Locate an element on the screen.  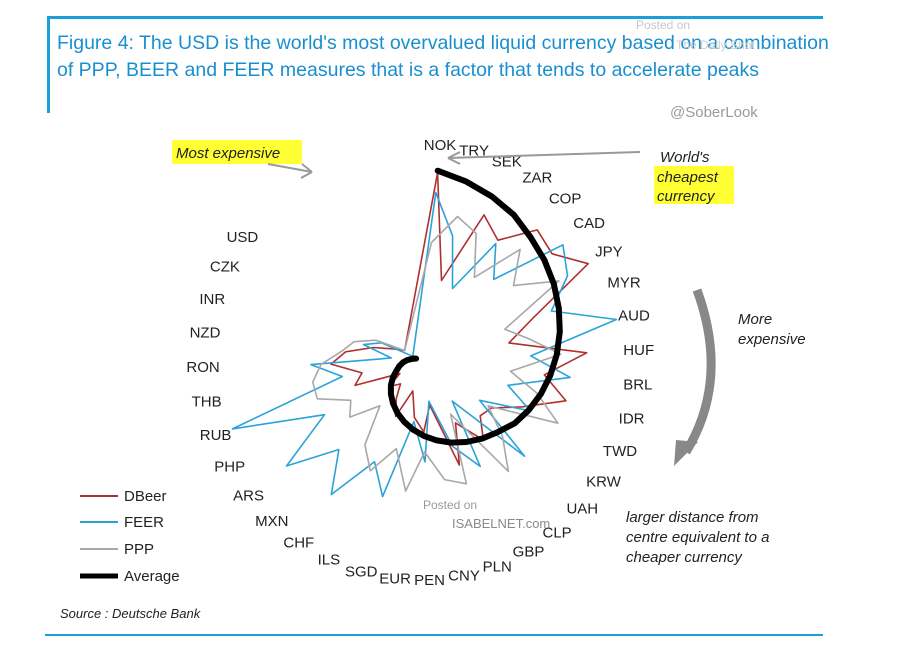
category-label-php: PHP is located at coordinates (229, 467).